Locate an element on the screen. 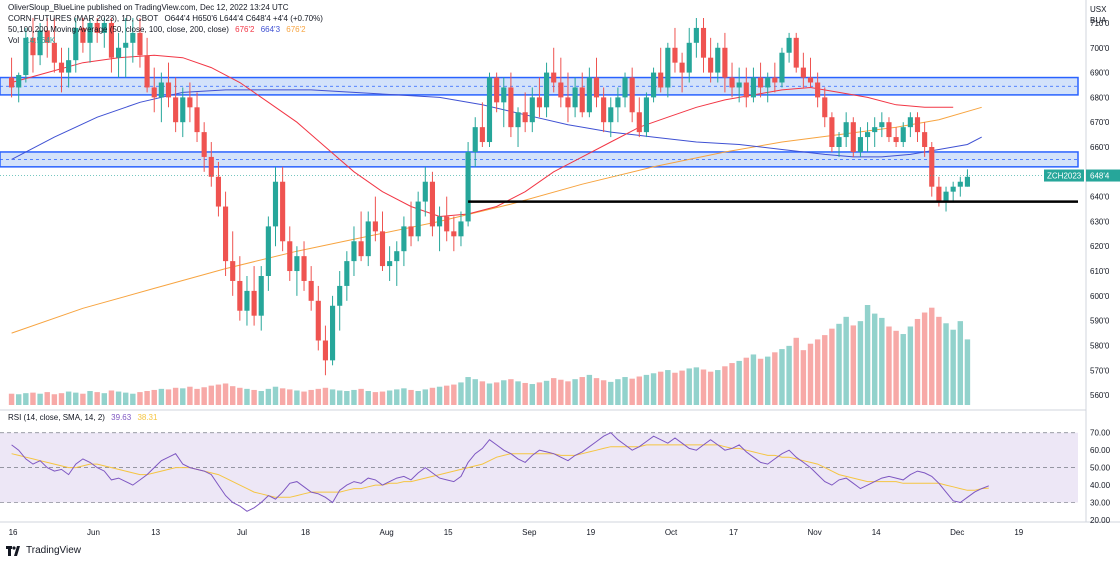 The width and height of the screenshot is (1120, 568). time-tick-label: Aug is located at coordinates (387, 532).